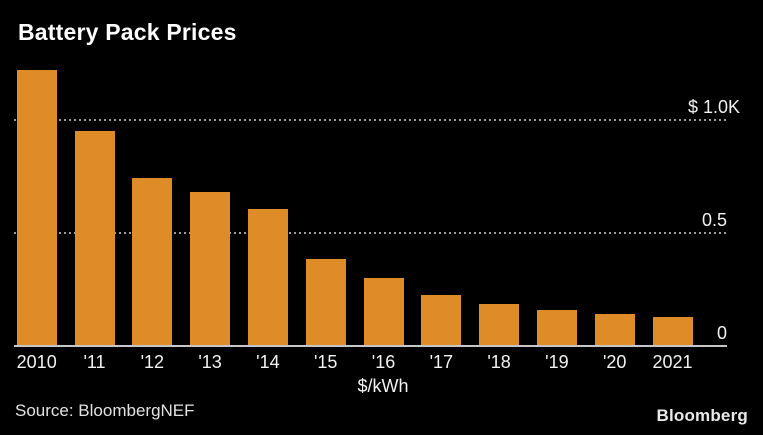 Image resolution: width=763 pixels, height=435 pixels. I want to click on x-axis-label-13: '13, so click(210, 362).